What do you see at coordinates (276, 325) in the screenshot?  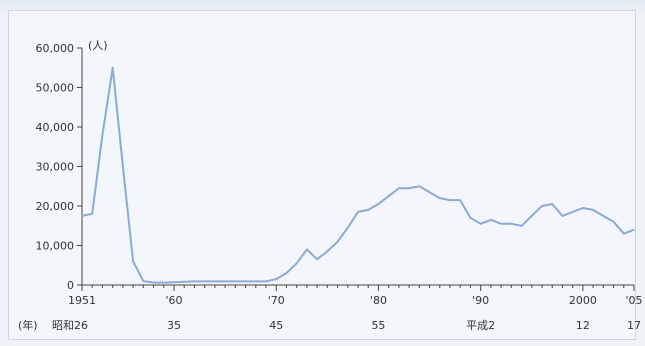 I see `x-tick-label-japanese: 45` at bounding box center [276, 325].